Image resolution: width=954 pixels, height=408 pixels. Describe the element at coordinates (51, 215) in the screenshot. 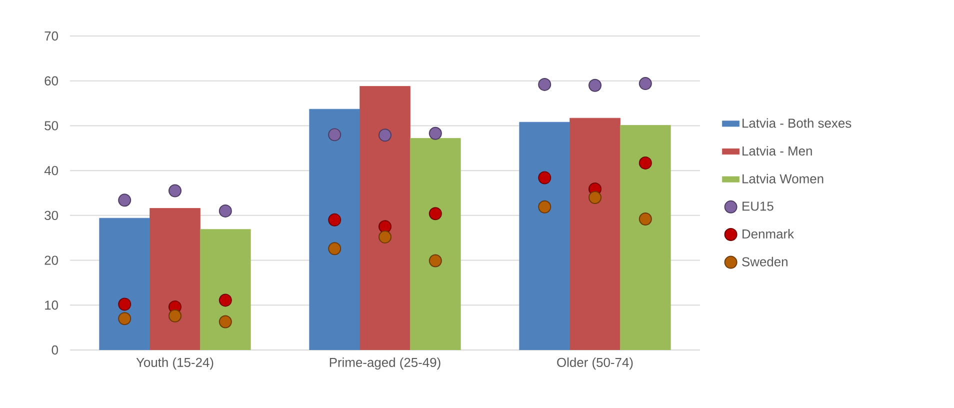

I see `y-tick-label: 30` at that location.